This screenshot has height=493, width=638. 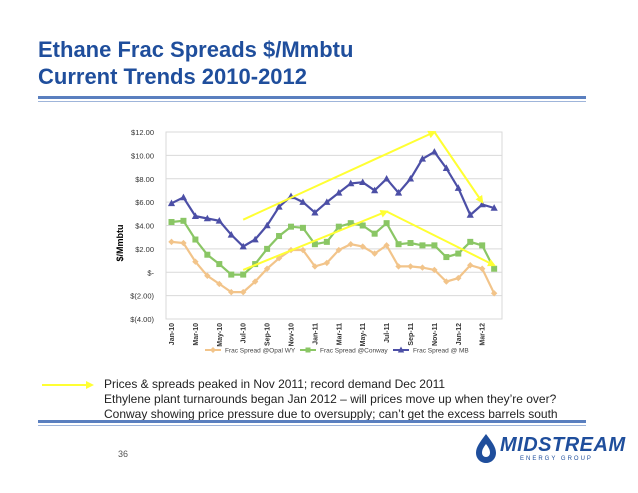 I want to click on title-divider-thin, so click(x=312, y=101).